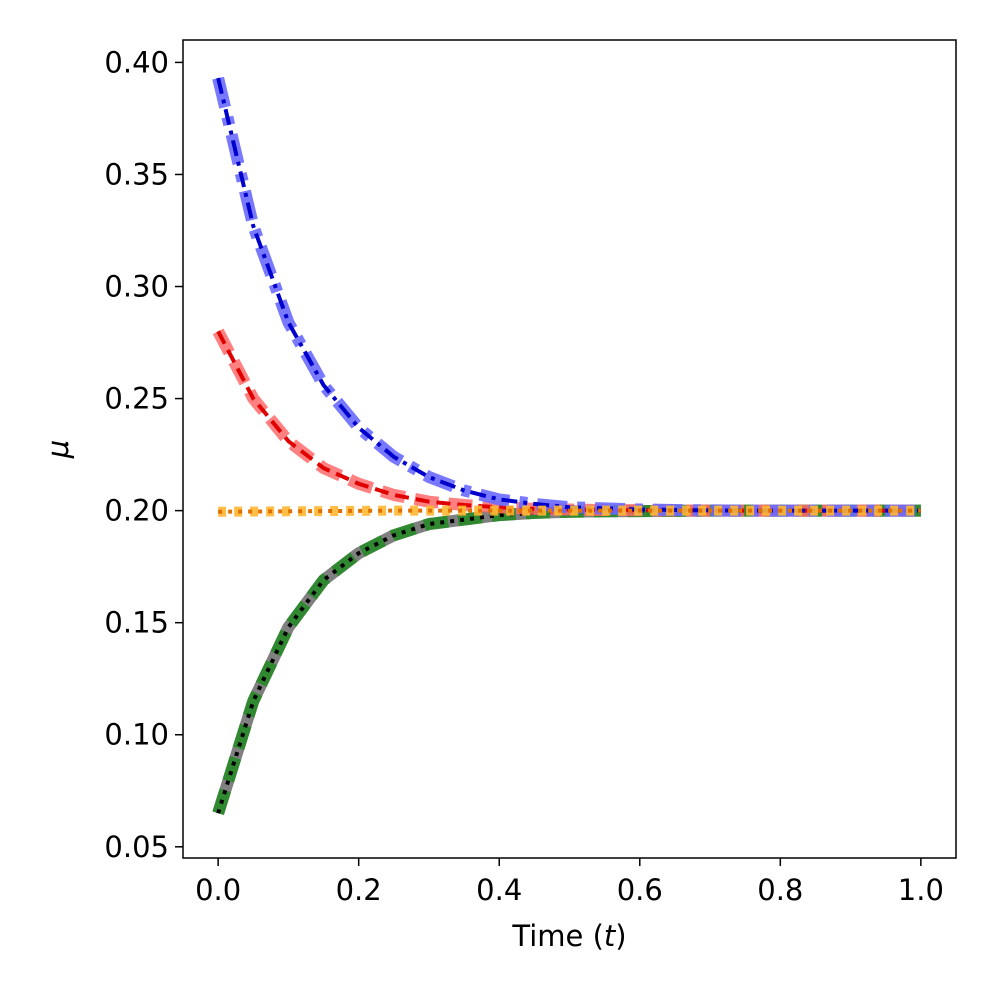 Image resolution: width=996 pixels, height=996 pixels. I want to click on x-axis: 0.0 0.2 0.4 0.6 0.8 1.0, so click(569, 882).